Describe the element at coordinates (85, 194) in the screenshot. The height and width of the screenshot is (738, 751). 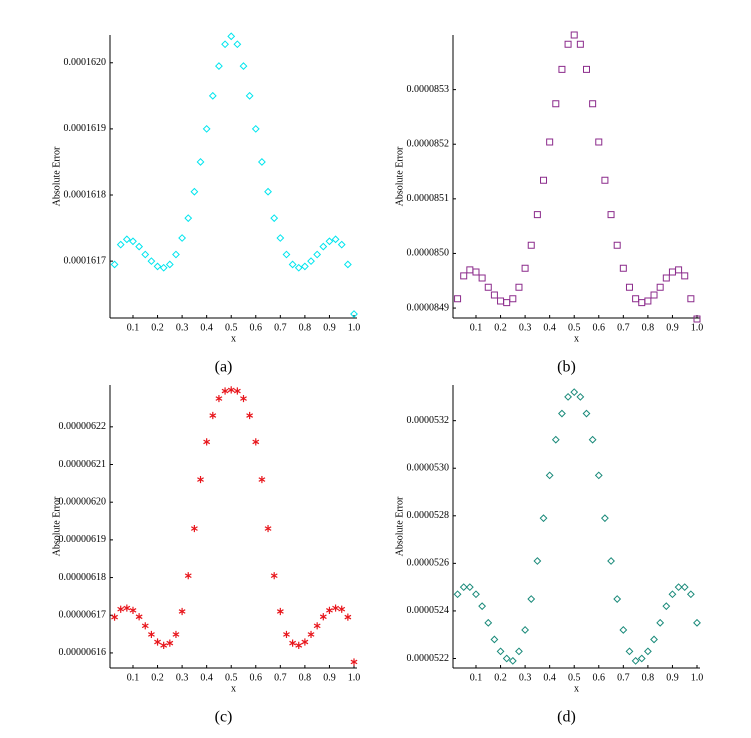
I see `y-tick-label: 0.0001618` at that location.